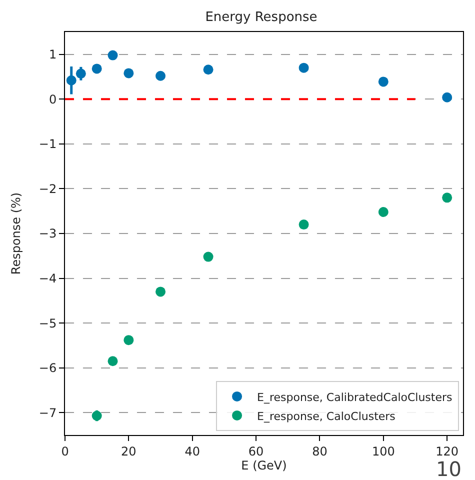 The height and width of the screenshot is (480, 475). What do you see at coordinates (47, 278) in the screenshot?
I see `y-tick-label: −4` at bounding box center [47, 278].